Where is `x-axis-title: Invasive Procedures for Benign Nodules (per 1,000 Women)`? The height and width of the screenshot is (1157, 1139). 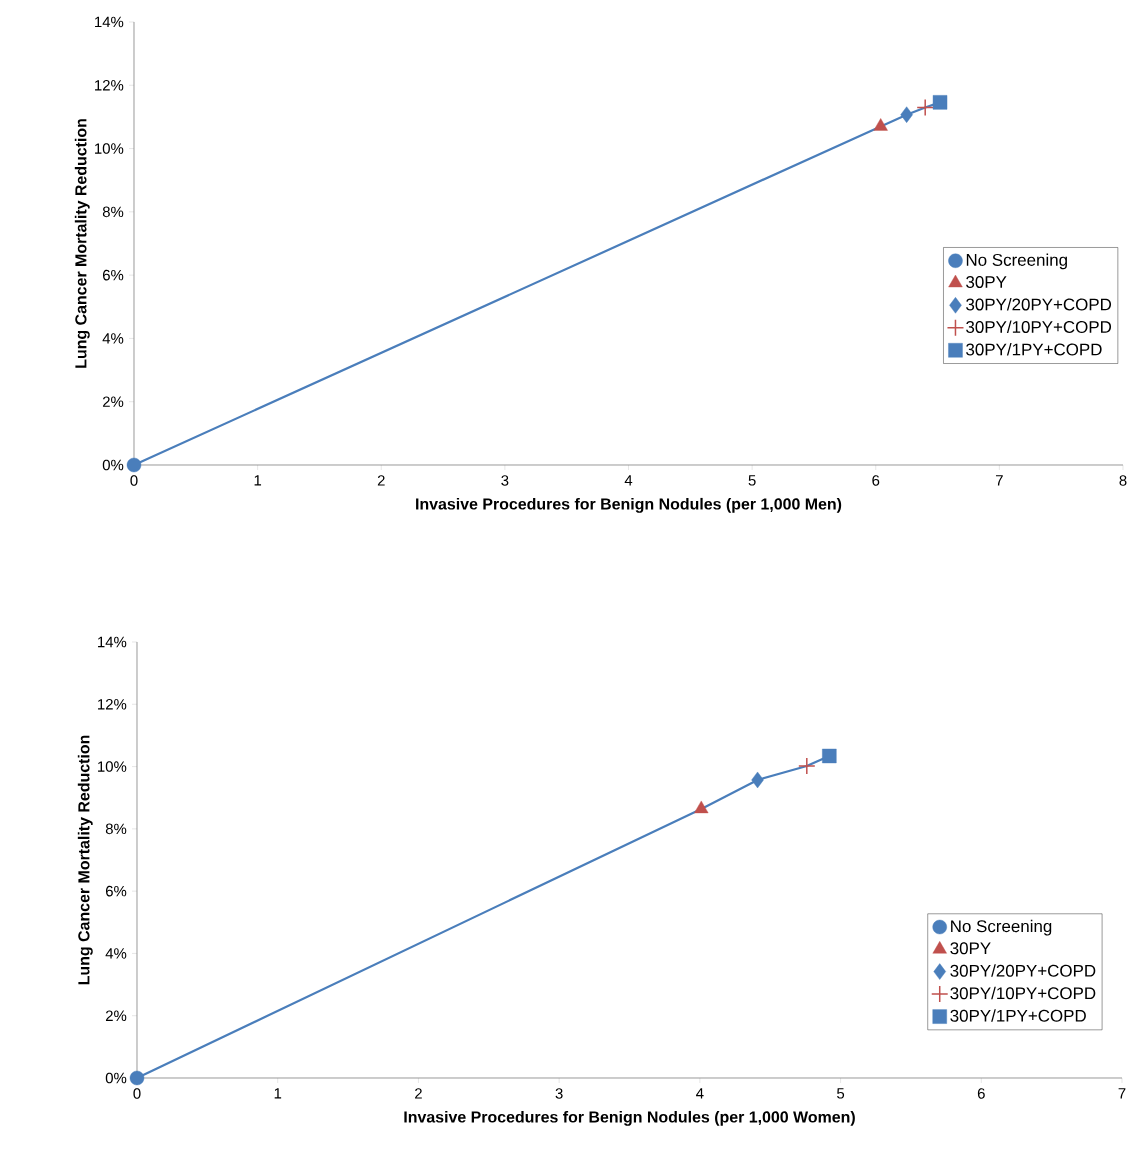 x-axis-title: Invasive Procedures for Benign Nodules (per 1,000 Women) is located at coordinates (629, 1118).